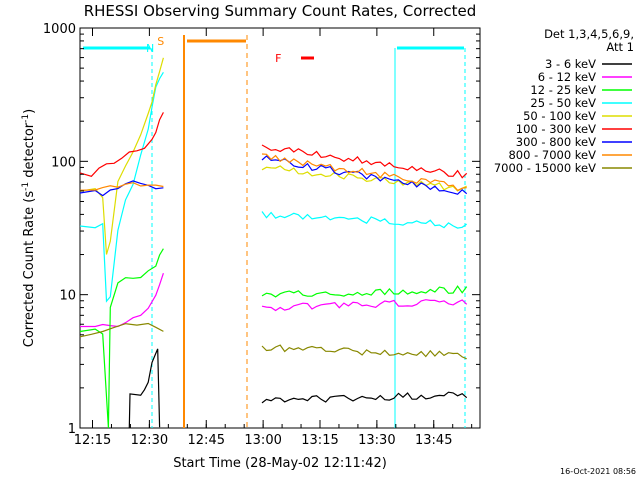 This screenshot has width=640, height=480. I want to click on y-tick-label-0: 1, so click(72, 429).